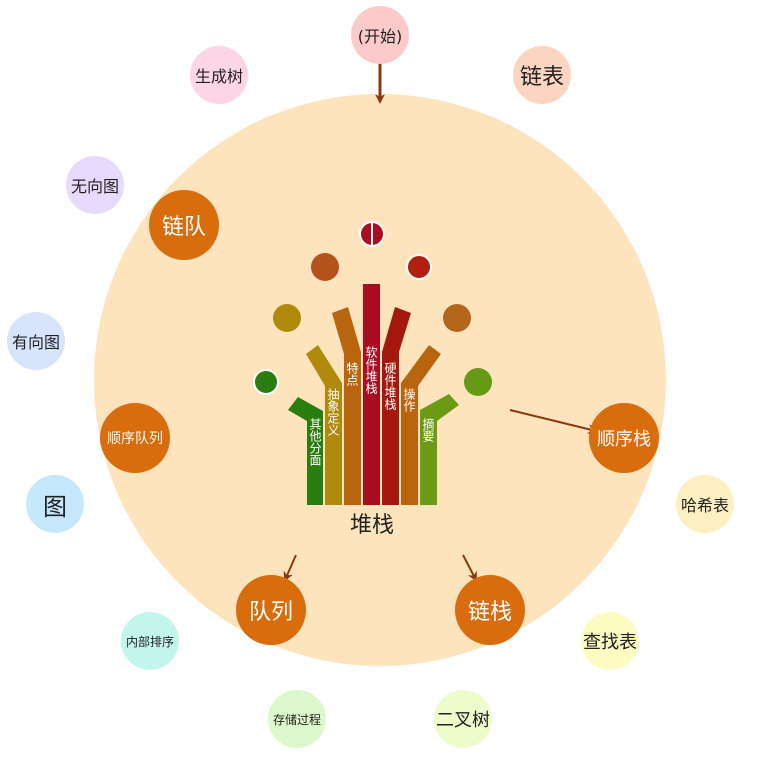 The height and width of the screenshot is (769, 771). What do you see at coordinates (271, 610) in the screenshot?
I see `node-queue: 队列` at bounding box center [271, 610].